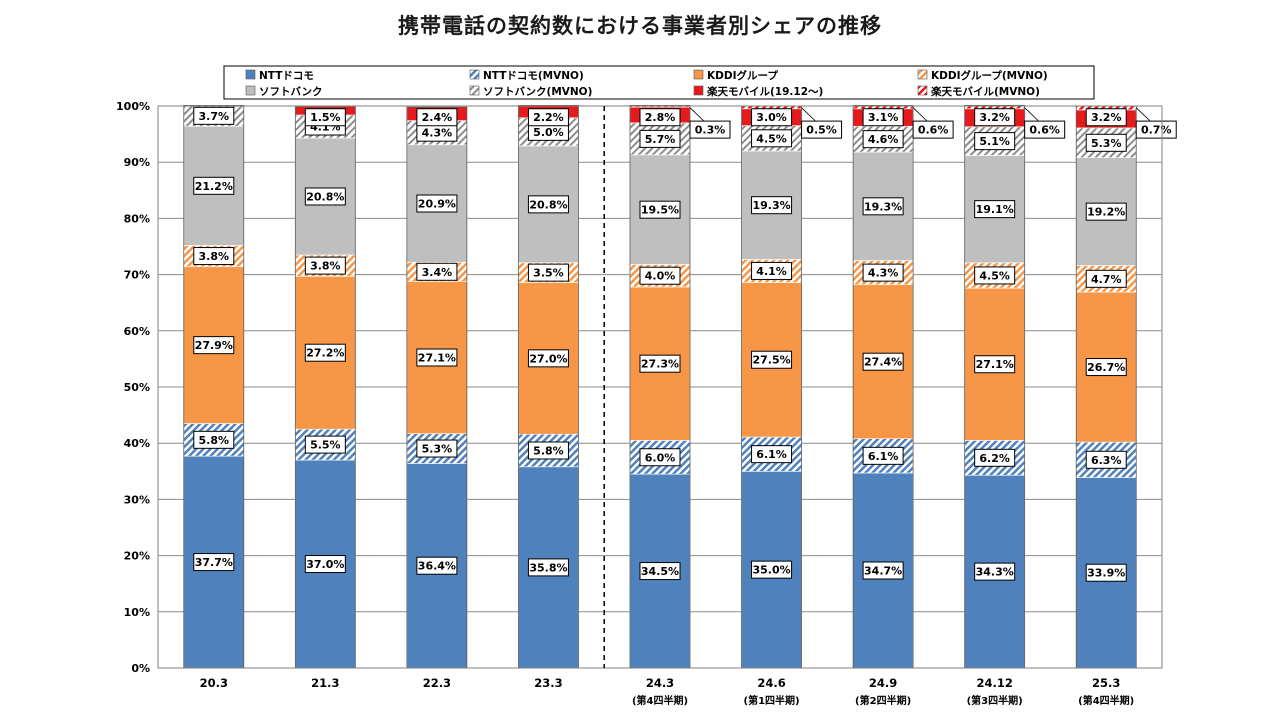 This screenshot has width=1280, height=720. I want to click on data-label-text: 37.0%, so click(325, 564).